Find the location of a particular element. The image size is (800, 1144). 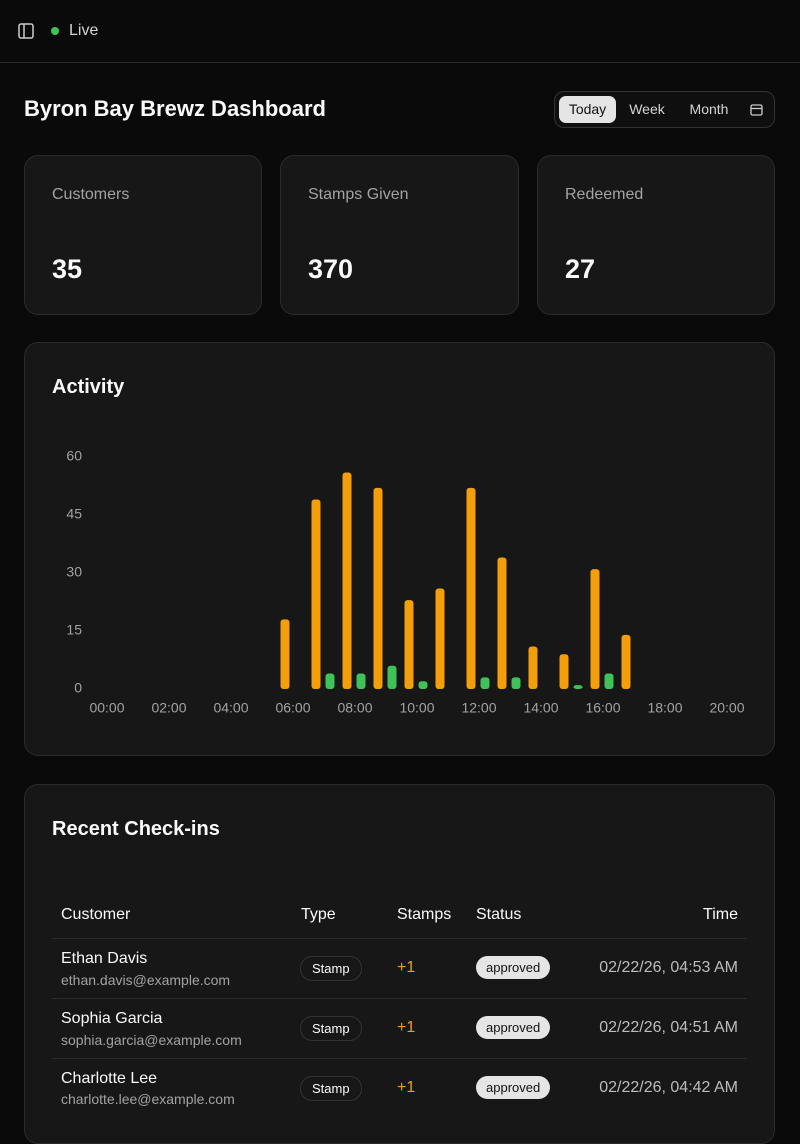

chart-title: Activity is located at coordinates (88, 387).